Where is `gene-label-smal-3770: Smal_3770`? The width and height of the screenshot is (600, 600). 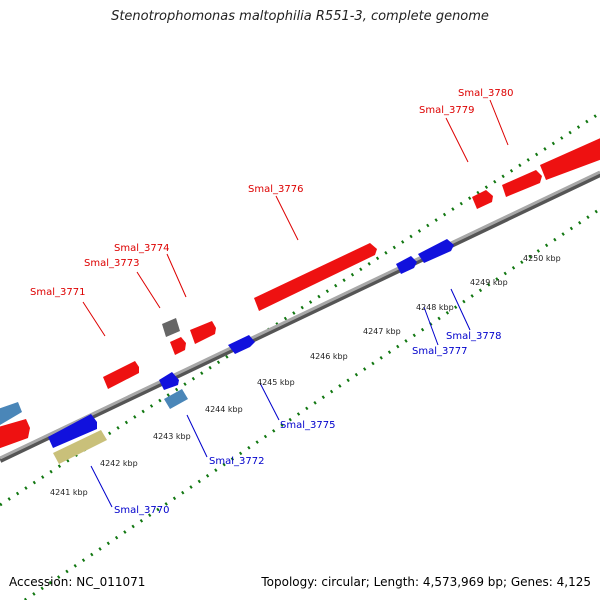
gene-label-smal-3770: Smal_3770 is located at coordinates (141, 510).